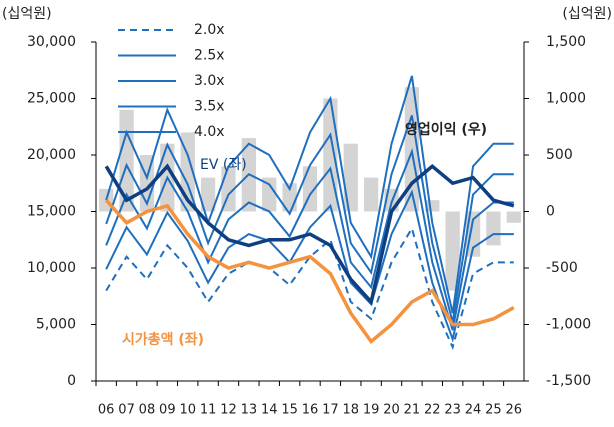 Image resolution: width=614 pixels, height=427 pixels. What do you see at coordinates (371, 410) in the screenshot?
I see `x-tick-label: 19` at bounding box center [371, 410].